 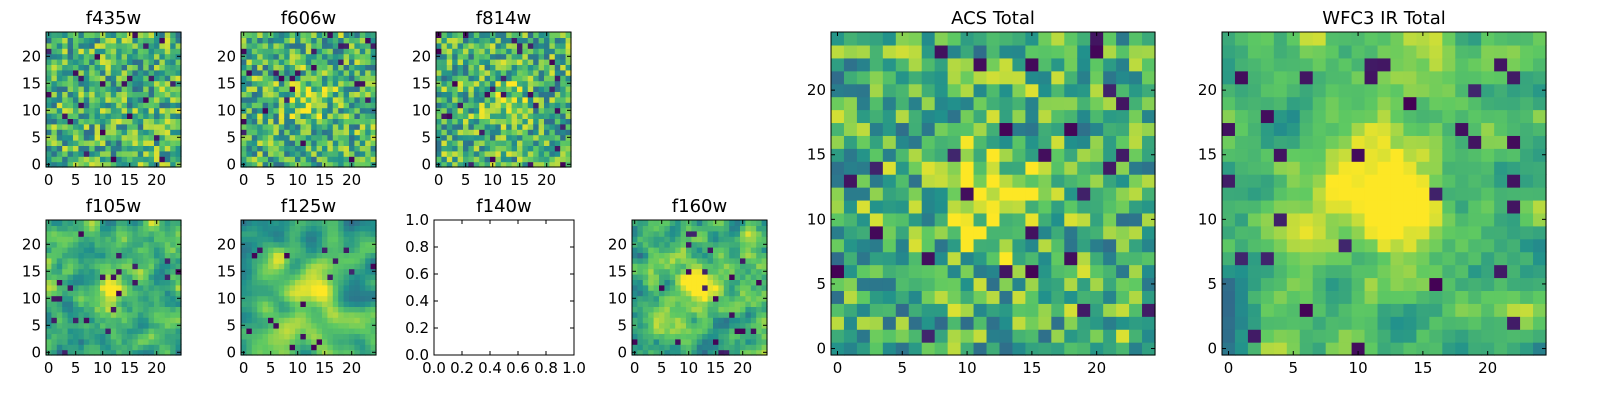 I want to click on y-tick-label: 0, so click(x=426, y=164).